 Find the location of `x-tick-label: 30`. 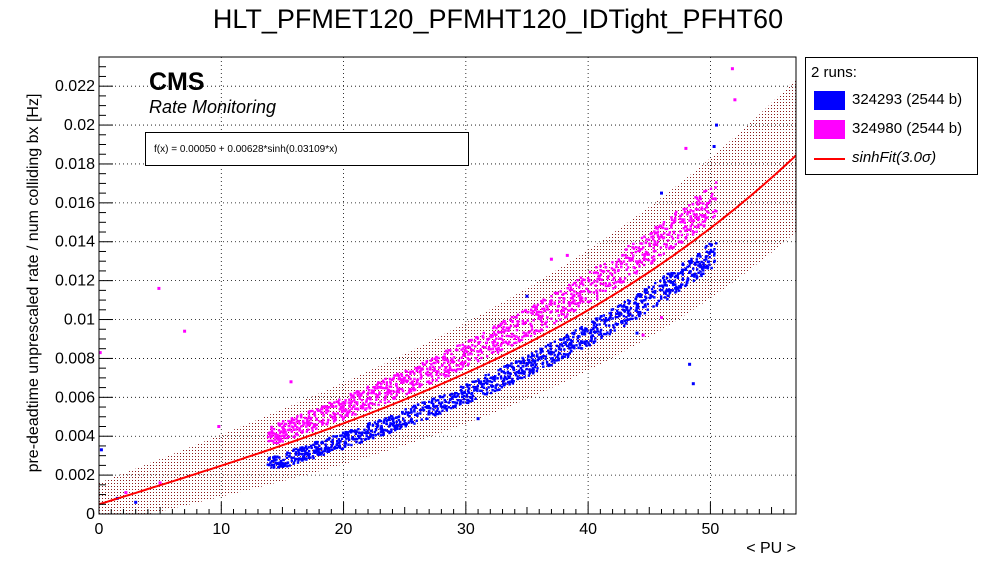

x-tick-label: 30 is located at coordinates (466, 529).